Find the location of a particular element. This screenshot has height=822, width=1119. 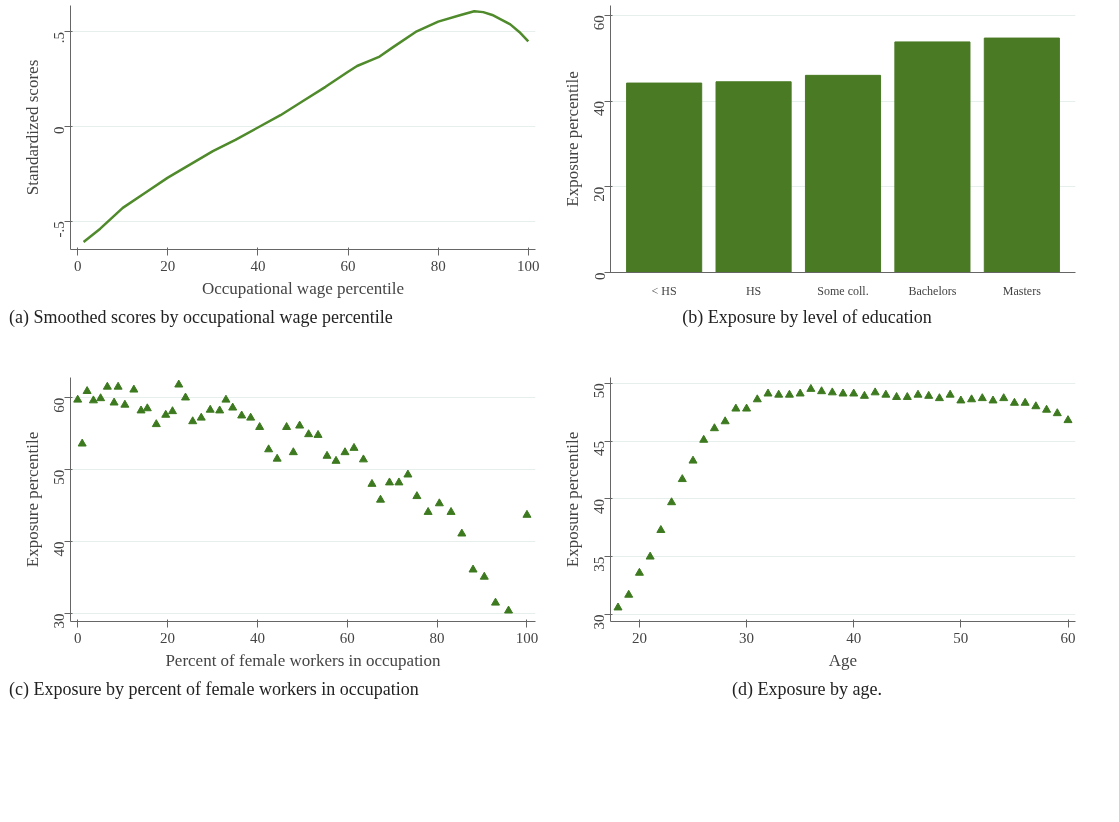

x-axis-title: Occupational wage percentile is located at coordinates (303, 288).